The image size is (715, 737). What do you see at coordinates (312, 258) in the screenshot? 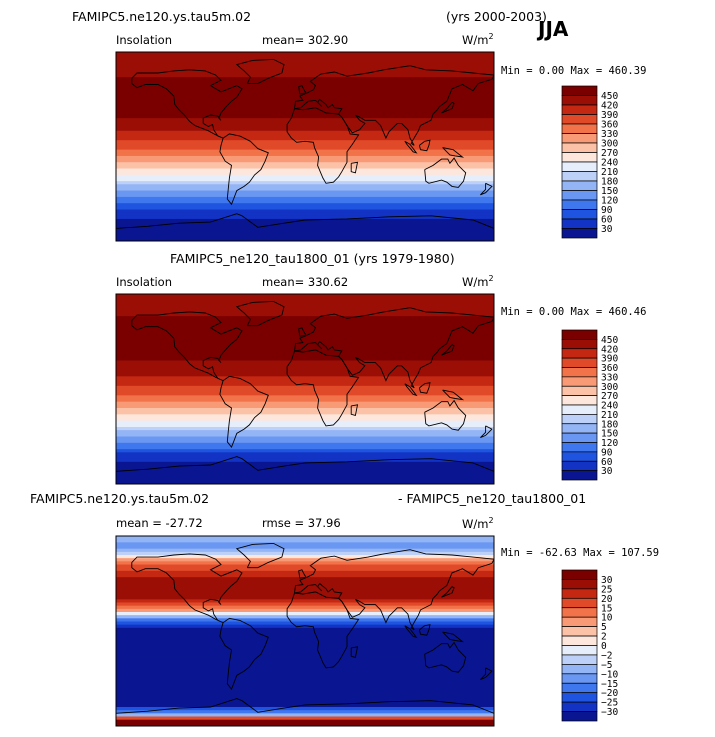
I see `panel2-title: FAMIPC5_ne120_tau1800_01 (yrs 1979-1980)` at bounding box center [312, 258].